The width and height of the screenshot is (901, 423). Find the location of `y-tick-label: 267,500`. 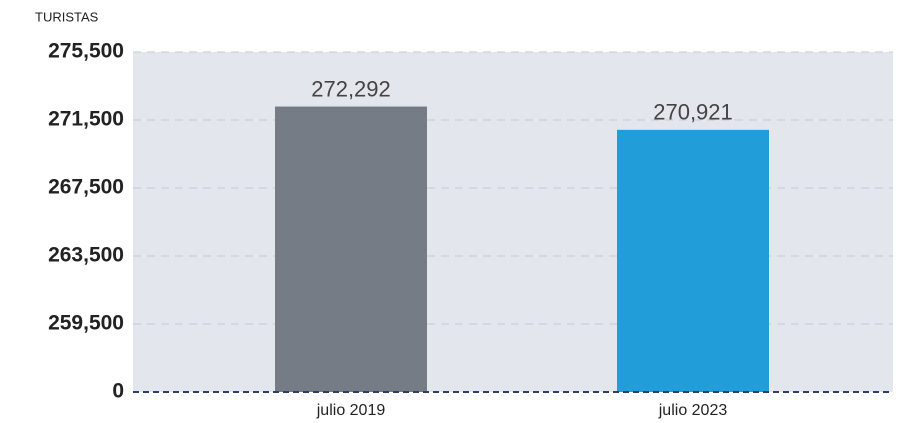

y-tick-label: 267,500 is located at coordinates (86, 187).